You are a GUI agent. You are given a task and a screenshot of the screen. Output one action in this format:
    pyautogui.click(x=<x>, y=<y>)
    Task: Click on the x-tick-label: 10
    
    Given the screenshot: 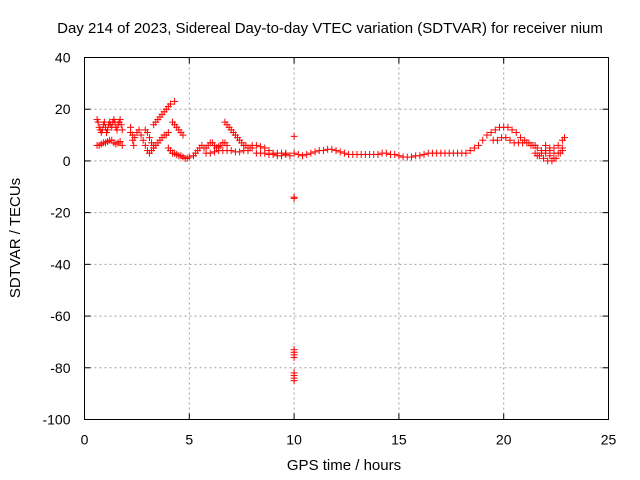 What is the action you would take?
    pyautogui.click(x=294, y=440)
    